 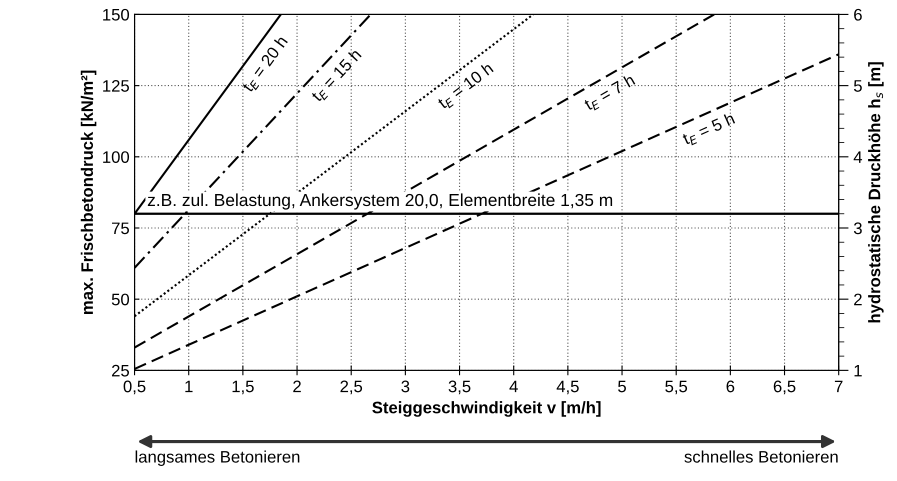 What do you see at coordinates (858, 370) in the screenshot?
I see `y2-tick-label: 1` at bounding box center [858, 370].